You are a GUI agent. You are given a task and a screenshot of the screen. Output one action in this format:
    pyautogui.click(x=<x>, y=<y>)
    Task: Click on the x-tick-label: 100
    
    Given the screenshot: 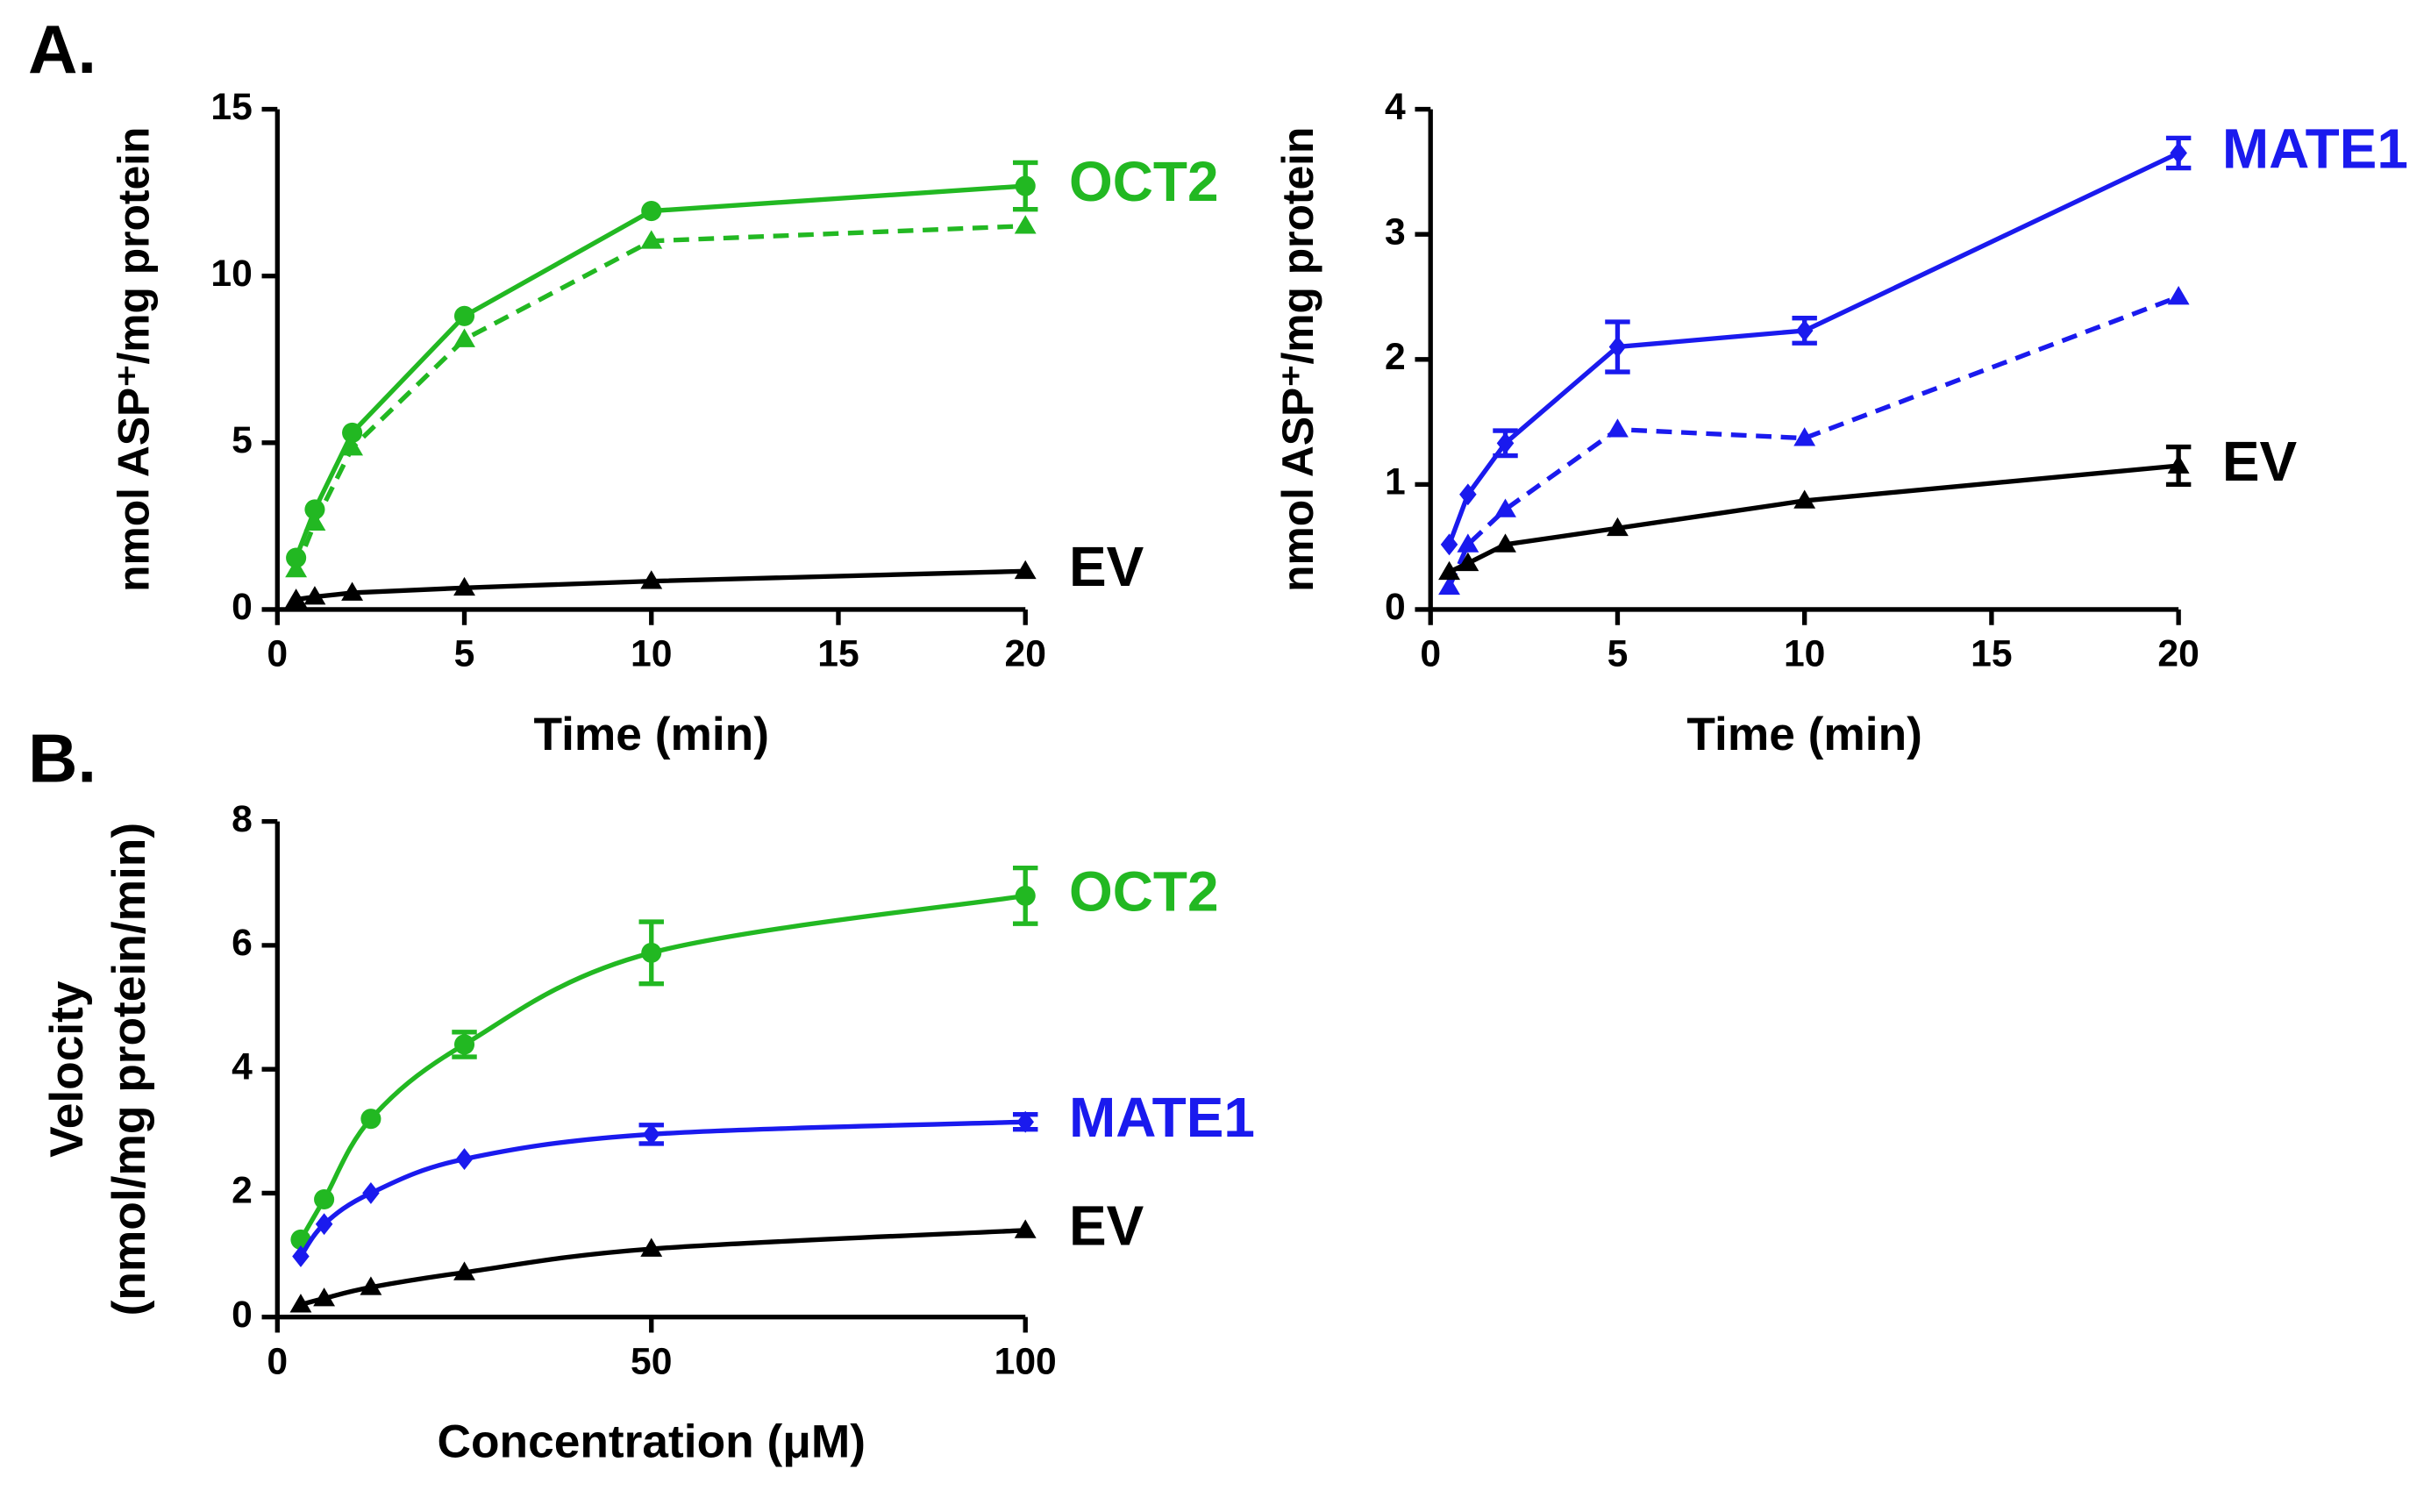 What is the action you would take?
    pyautogui.click(x=1025, y=1361)
    